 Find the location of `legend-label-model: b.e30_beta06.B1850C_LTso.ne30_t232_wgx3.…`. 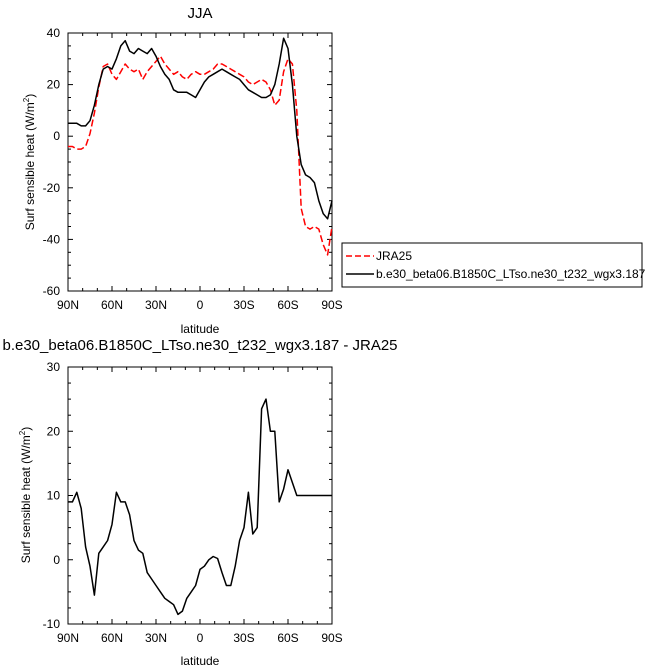

legend-label-model: b.e30_beta06.B1850C_LTso.ne30_t232_wgx3.… is located at coordinates (511, 274).